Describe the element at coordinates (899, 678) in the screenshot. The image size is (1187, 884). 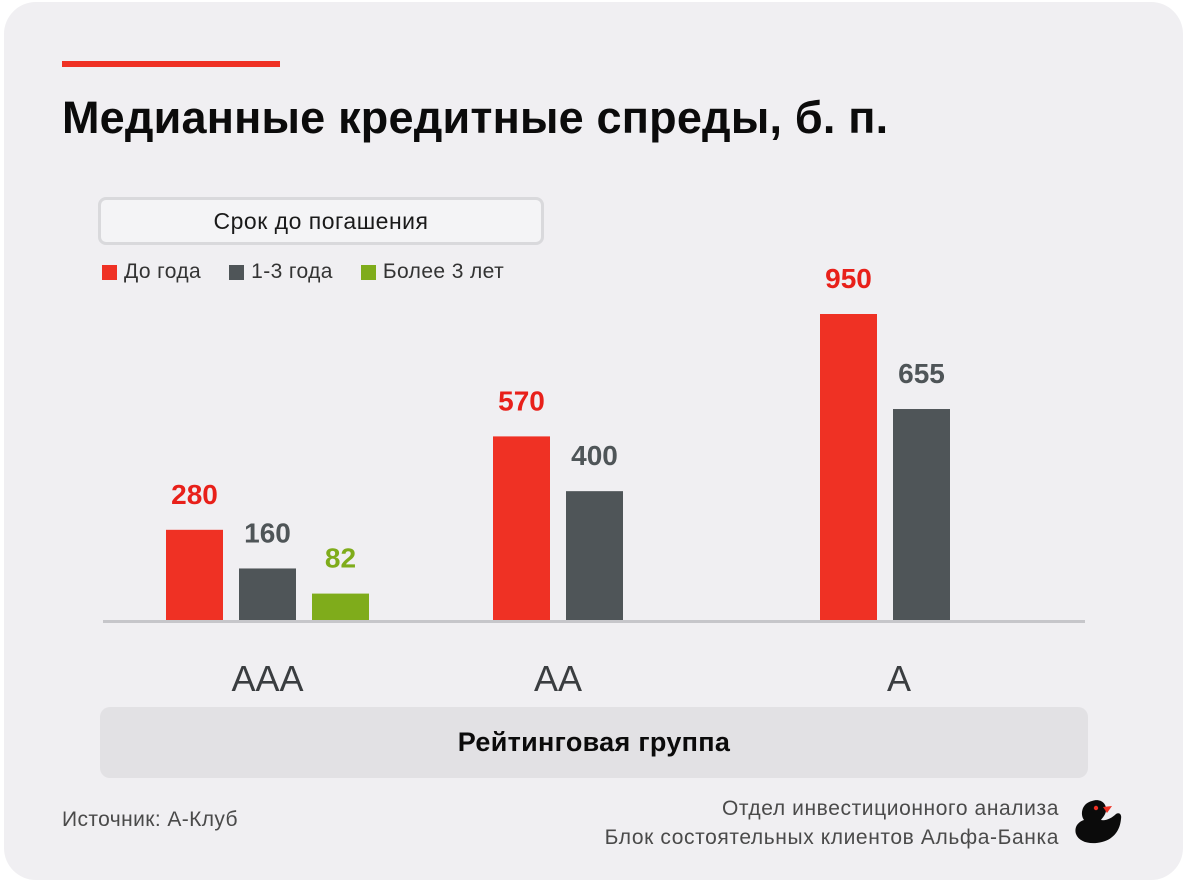
I see `category-label: A` at that location.